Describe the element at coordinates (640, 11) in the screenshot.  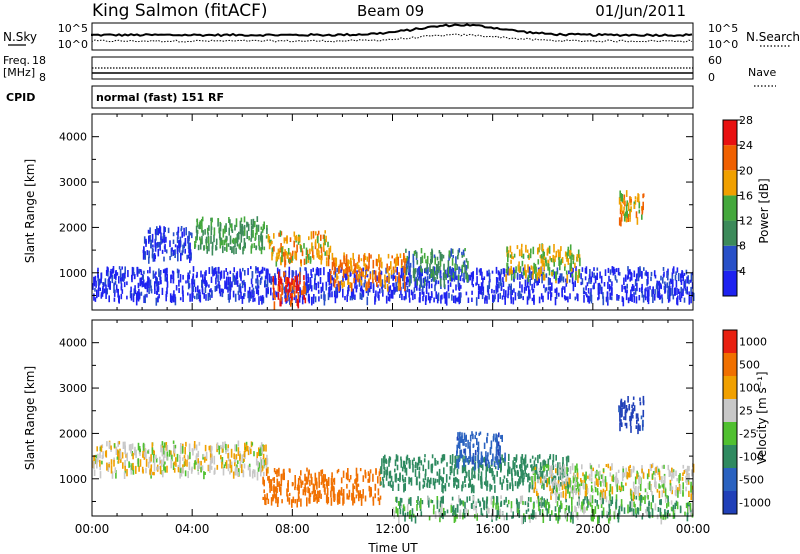
I see `date-title: 01/Jun/2011` at that location.